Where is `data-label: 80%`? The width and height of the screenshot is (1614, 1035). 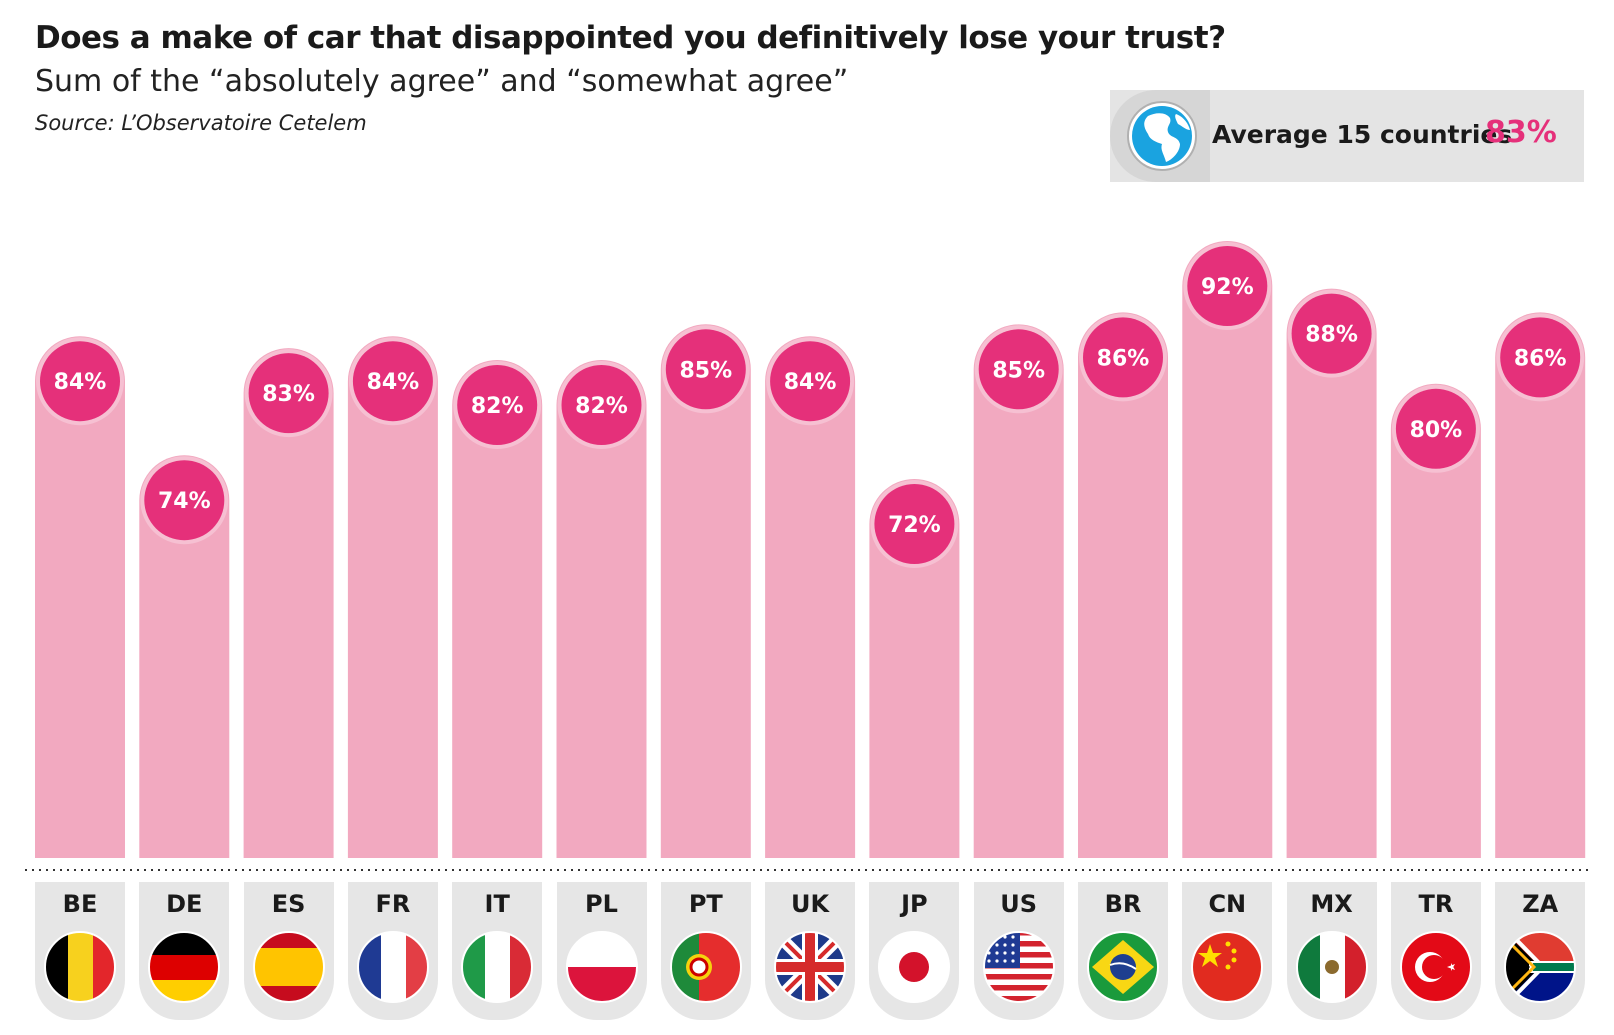 data-label: 80% is located at coordinates (1436, 430).